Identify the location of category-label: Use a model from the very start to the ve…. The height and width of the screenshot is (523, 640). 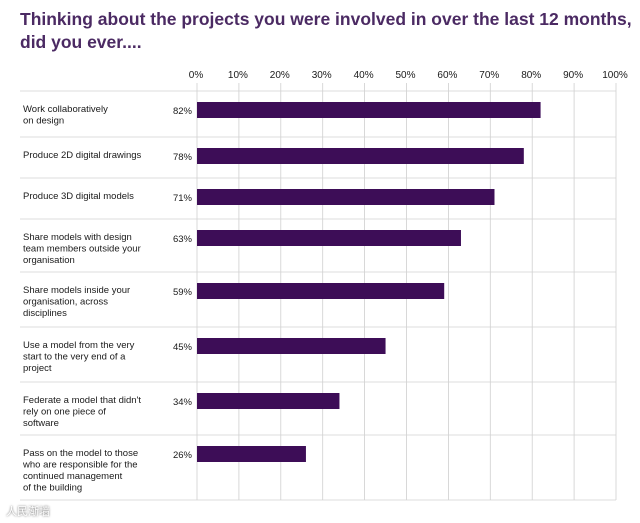
(79, 357).